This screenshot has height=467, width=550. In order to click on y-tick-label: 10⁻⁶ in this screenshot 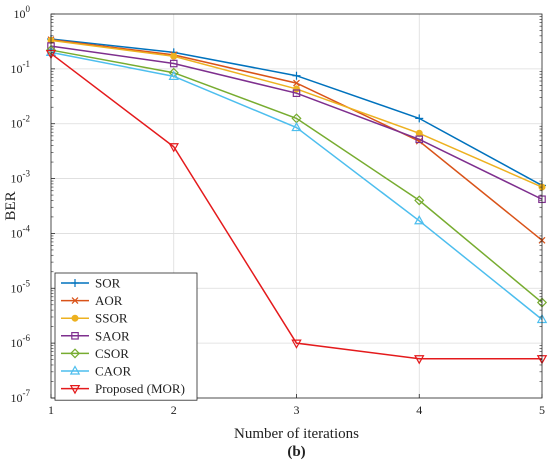, I will do `click(21, 341)`.